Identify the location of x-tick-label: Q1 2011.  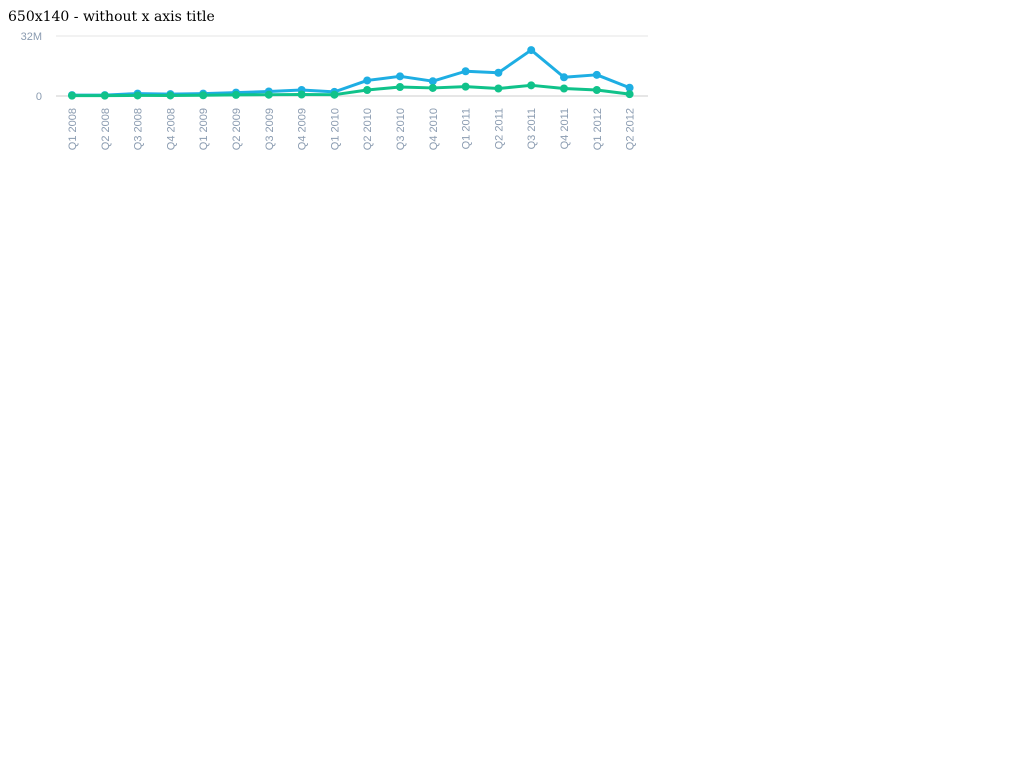
(467, 128).